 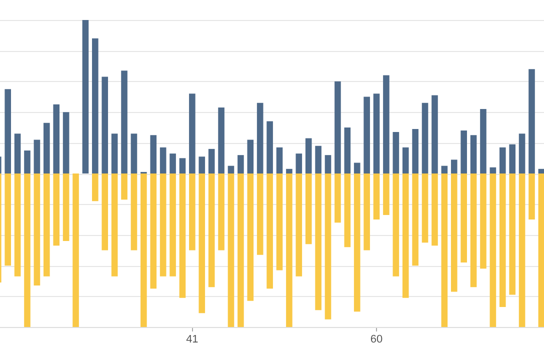 What do you see at coordinates (192, 340) in the screenshot?
I see `x-tick-label: 41` at bounding box center [192, 340].